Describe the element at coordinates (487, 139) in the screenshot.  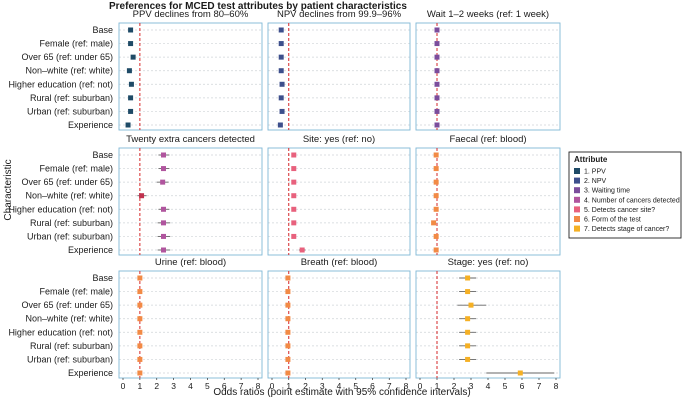
I see `panel-title: Faecal (ref: blood)` at that location.